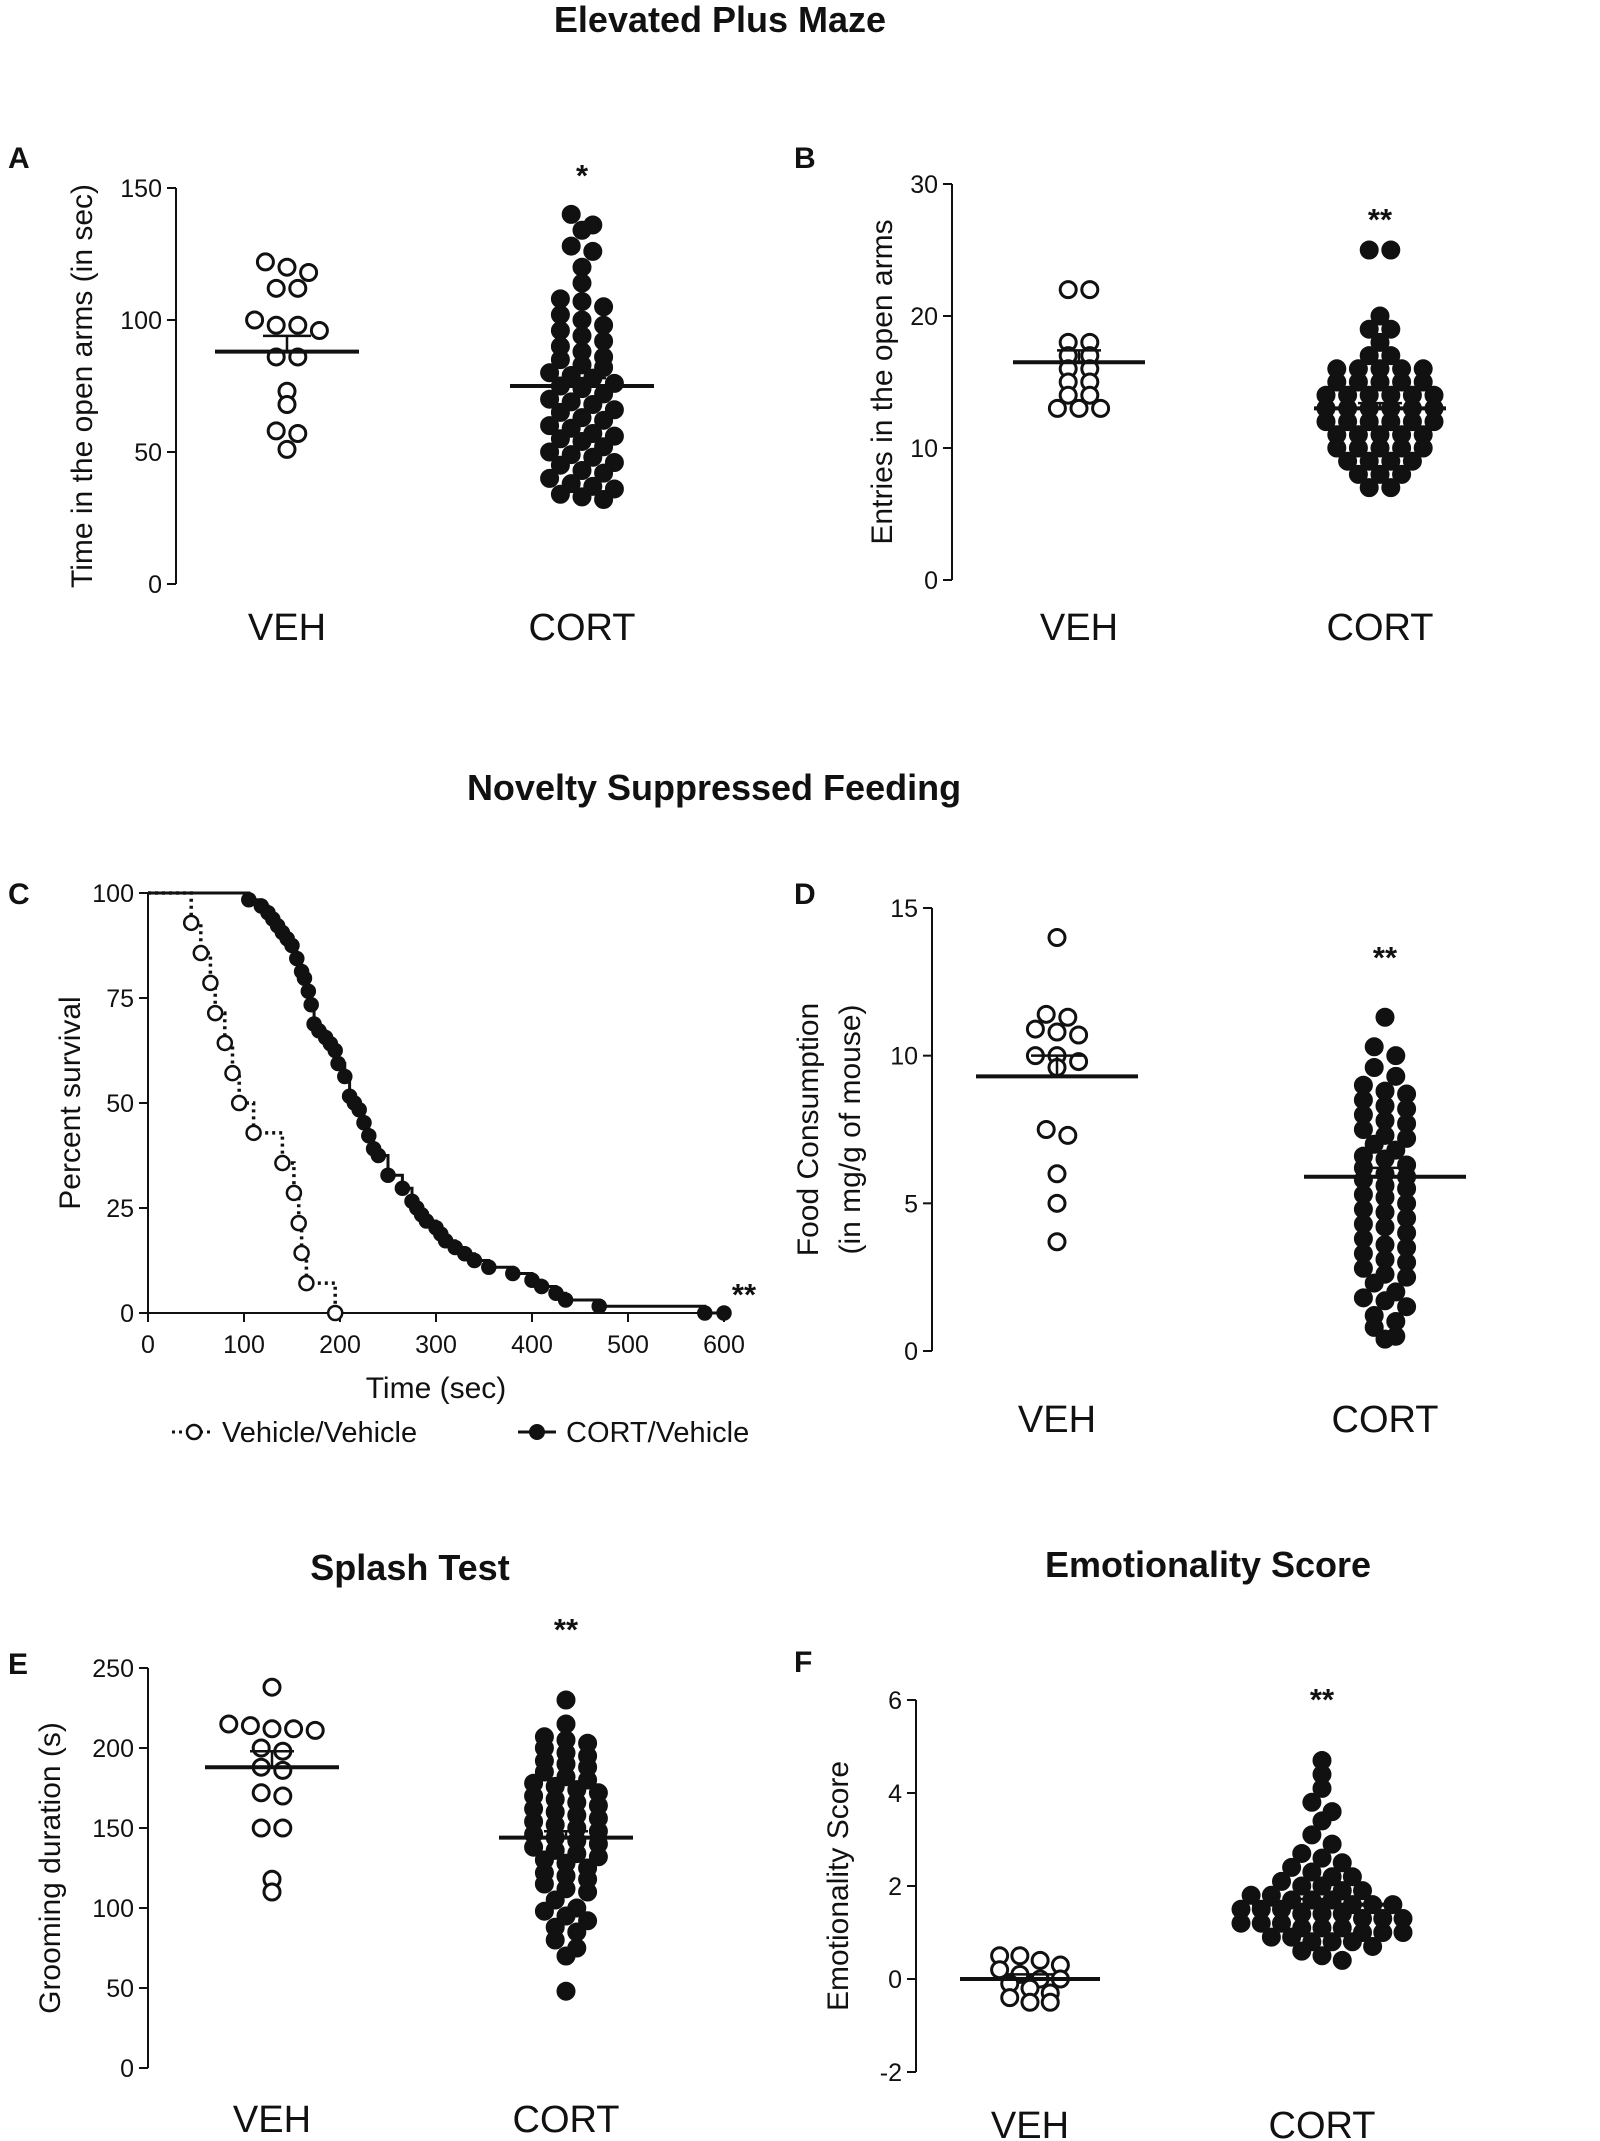  What do you see at coordinates (850, 1129) in the screenshot?
I see `y-axis-label-units: (in mg/g of mouse)` at bounding box center [850, 1129].